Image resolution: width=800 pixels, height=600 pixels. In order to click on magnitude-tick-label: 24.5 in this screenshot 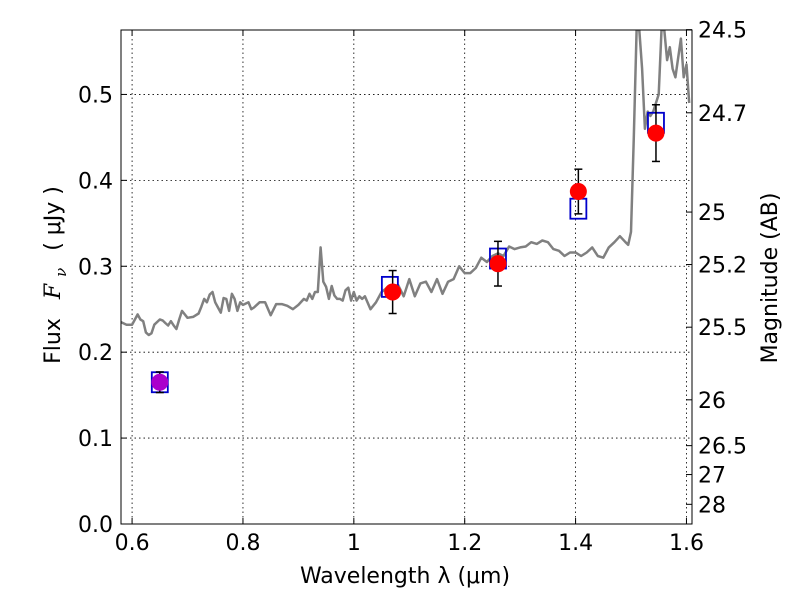, I will do `click(722, 31)`.